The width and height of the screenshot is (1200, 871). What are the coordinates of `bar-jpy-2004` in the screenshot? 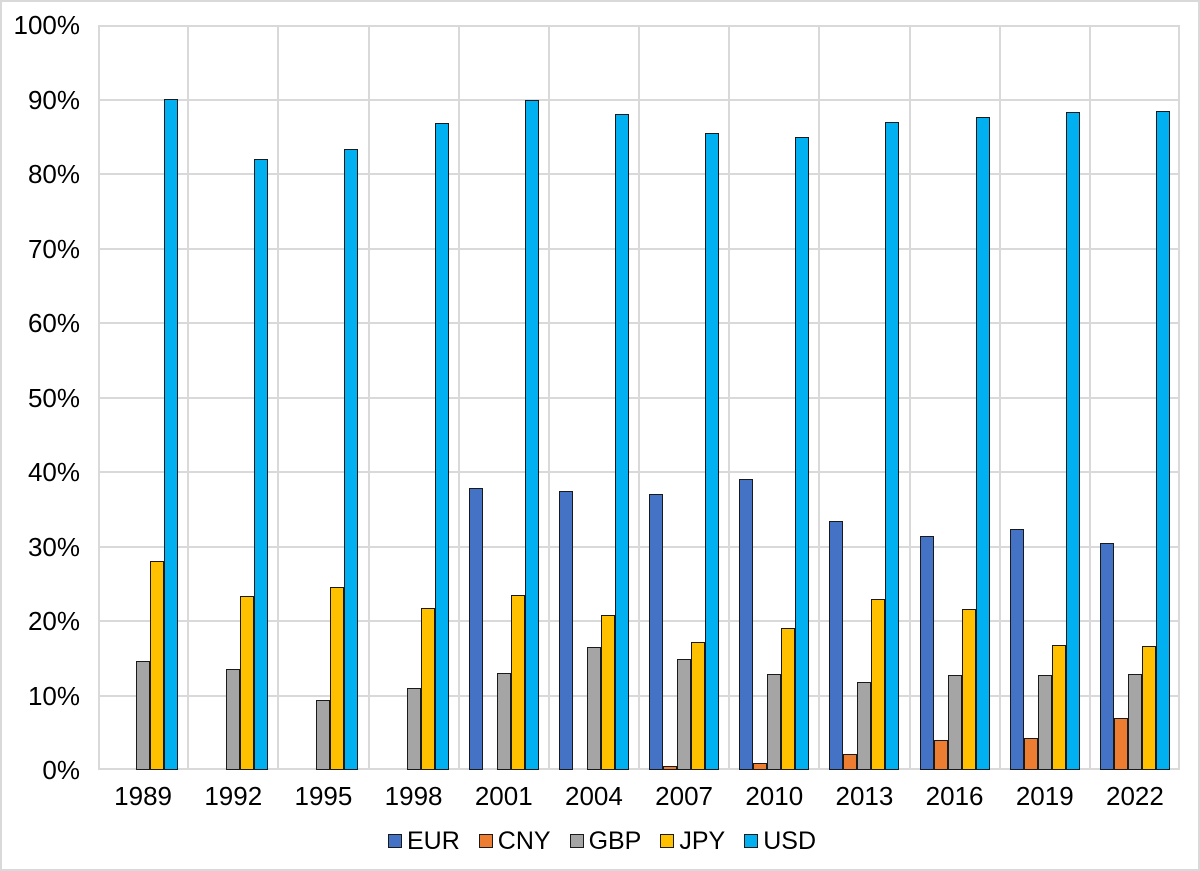 It's located at (607, 692).